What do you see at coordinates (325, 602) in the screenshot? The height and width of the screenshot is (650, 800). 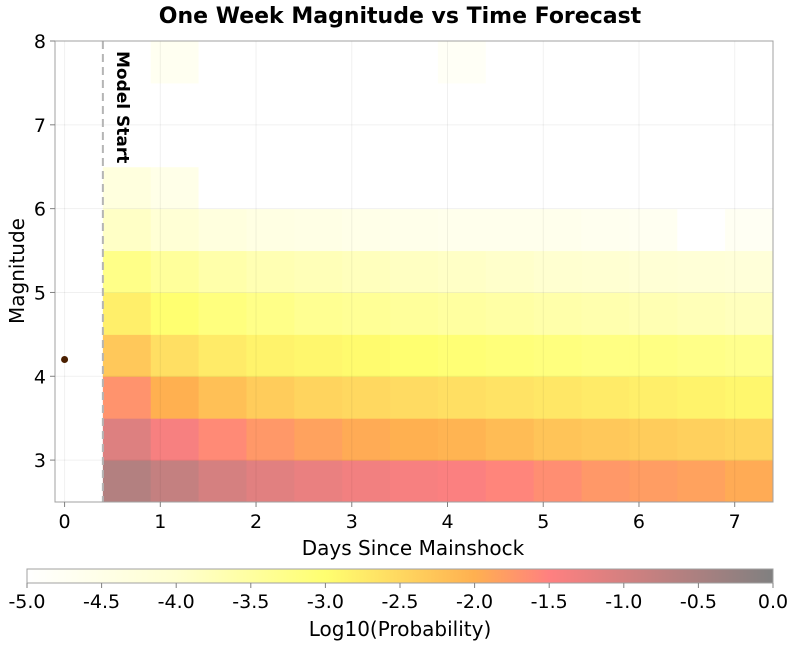 I see `colorbar-tick-label: -3.0` at bounding box center [325, 602].